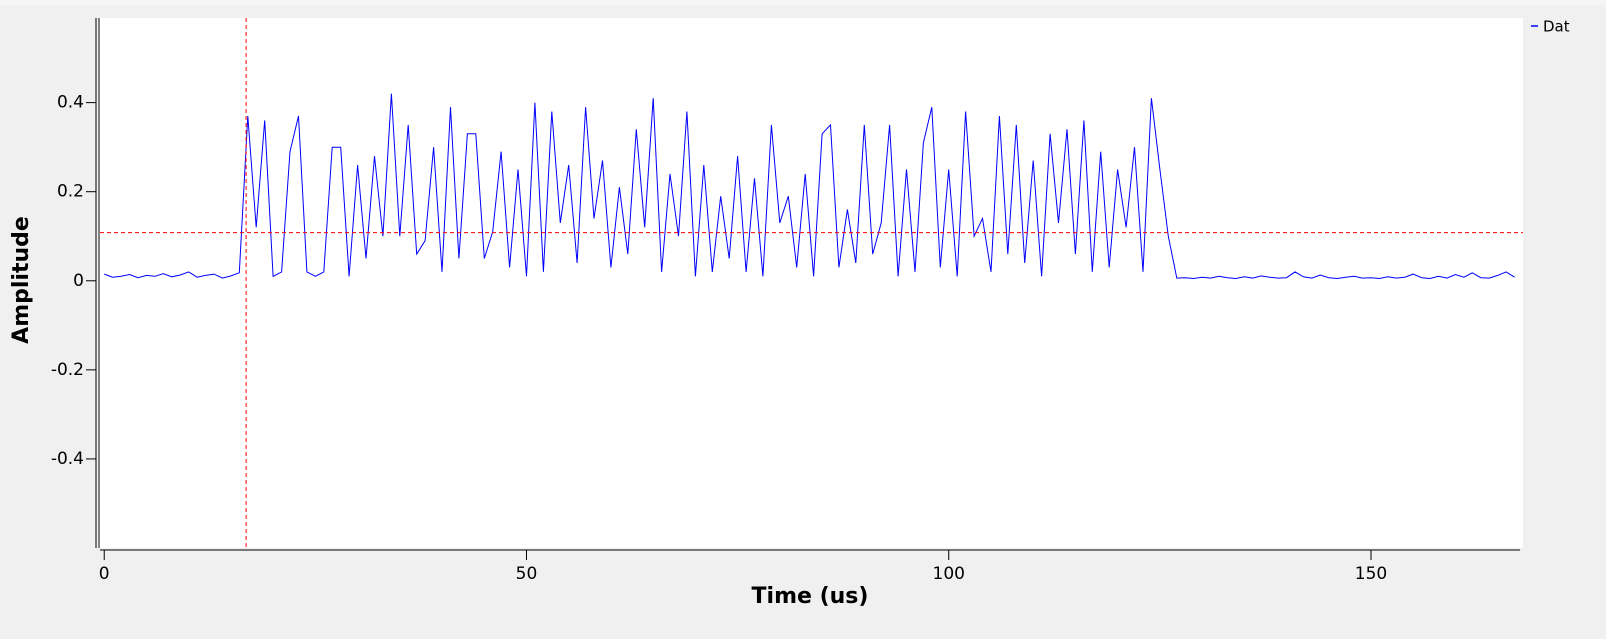 This screenshot has width=1606, height=639. What do you see at coordinates (67, 459) in the screenshot?
I see `y-tick-label: -0.4` at bounding box center [67, 459].